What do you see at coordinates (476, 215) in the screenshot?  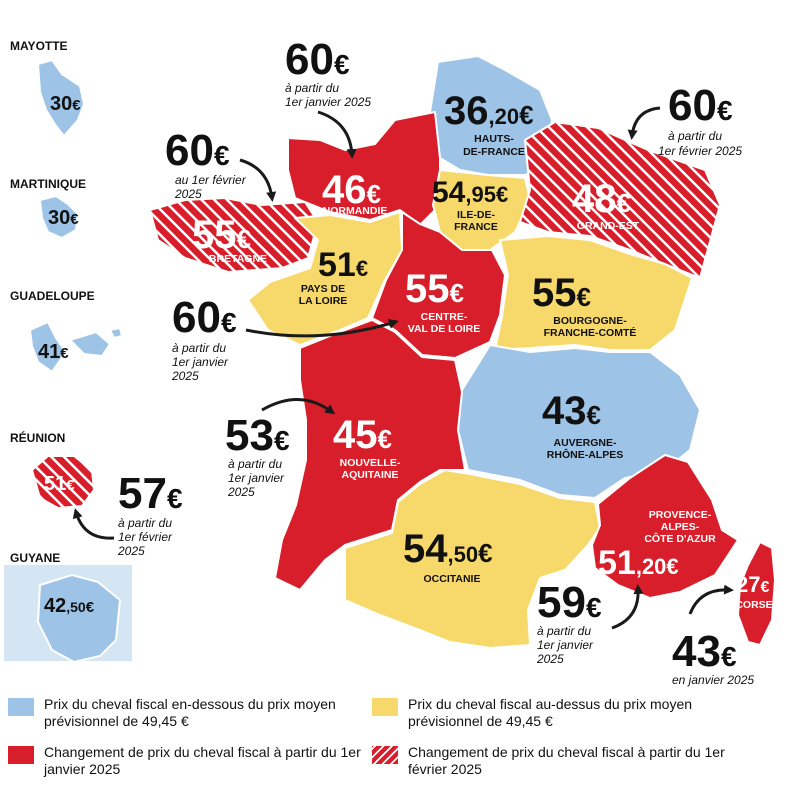 I see `svg-text: ILE-DE-` at bounding box center [476, 215].